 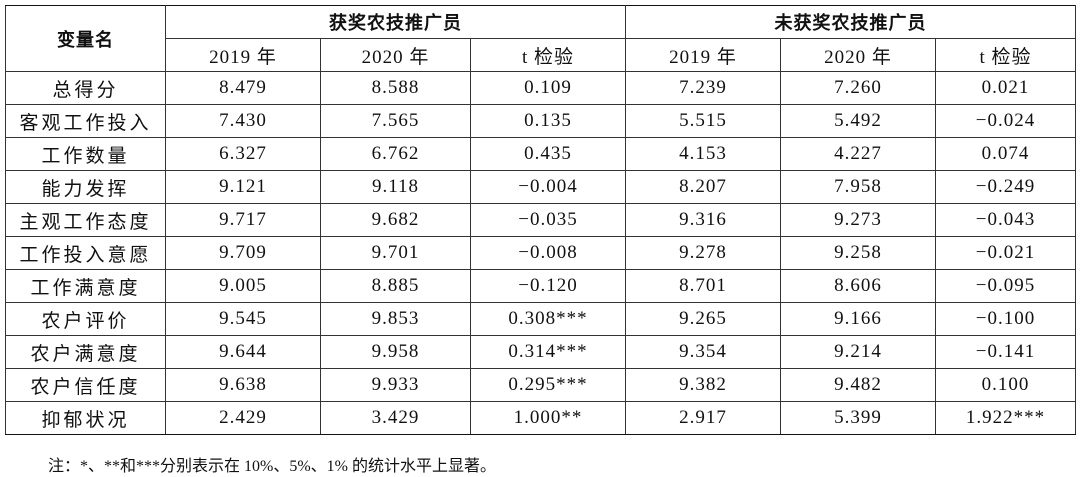 I want to click on data-row: 工作投入意愿 9.709 9.701 −0.008 9.278 9.258 −0.021, so click(x=541, y=253).